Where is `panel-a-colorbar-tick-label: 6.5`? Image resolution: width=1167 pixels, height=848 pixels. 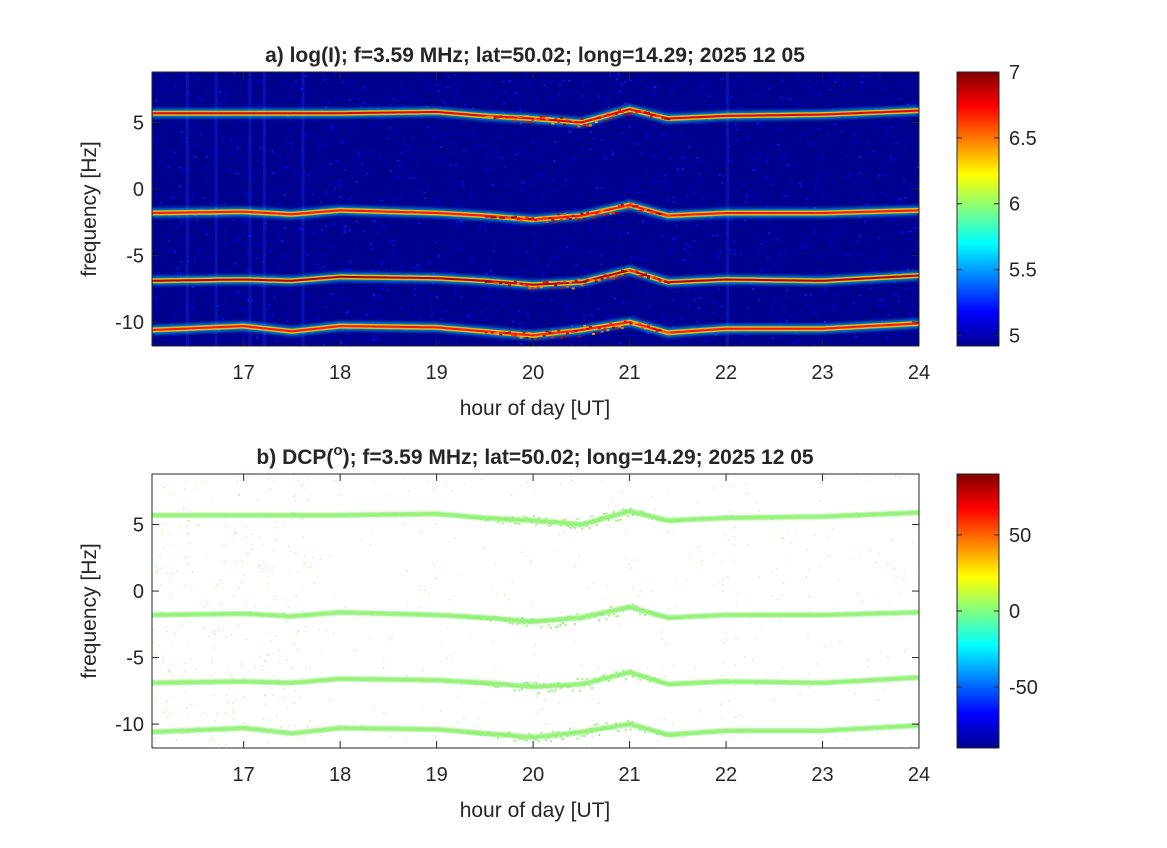 panel-a-colorbar-tick-label: 6.5 is located at coordinates (1023, 139).